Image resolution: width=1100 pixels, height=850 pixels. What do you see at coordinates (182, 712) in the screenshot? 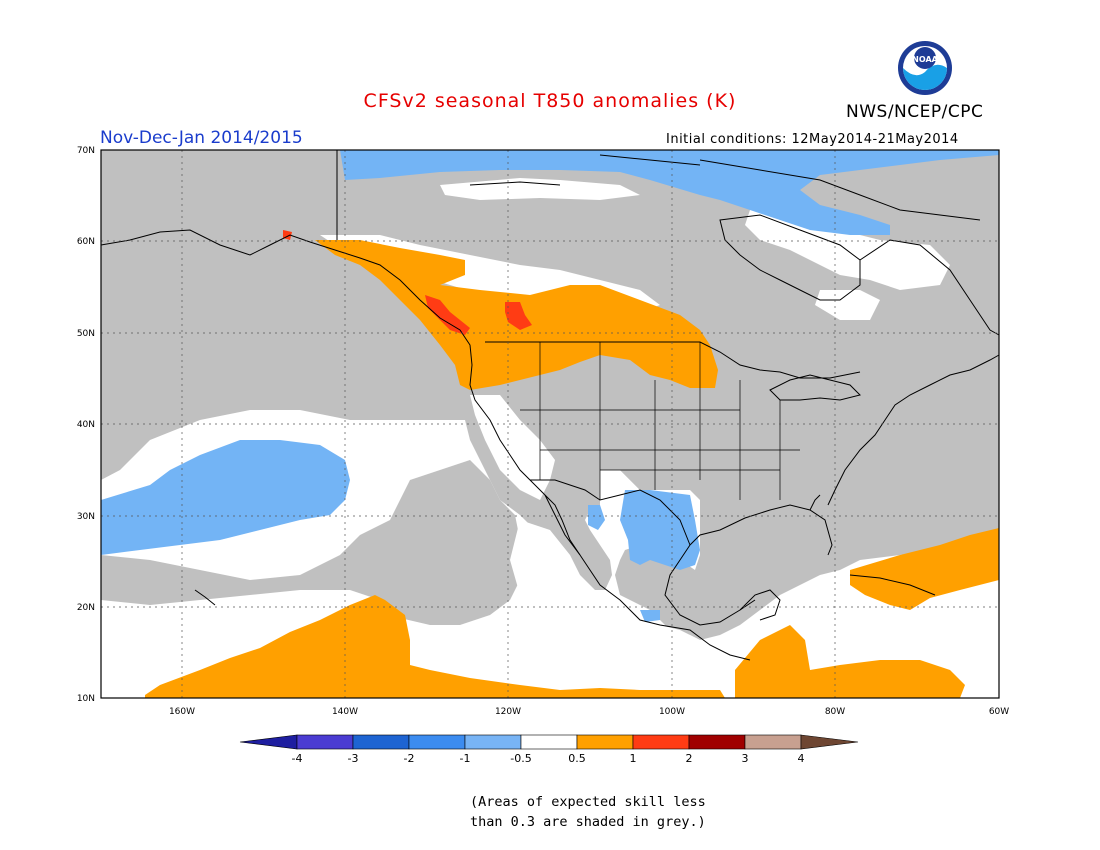
I see `lon-tick: 160W` at bounding box center [182, 712].